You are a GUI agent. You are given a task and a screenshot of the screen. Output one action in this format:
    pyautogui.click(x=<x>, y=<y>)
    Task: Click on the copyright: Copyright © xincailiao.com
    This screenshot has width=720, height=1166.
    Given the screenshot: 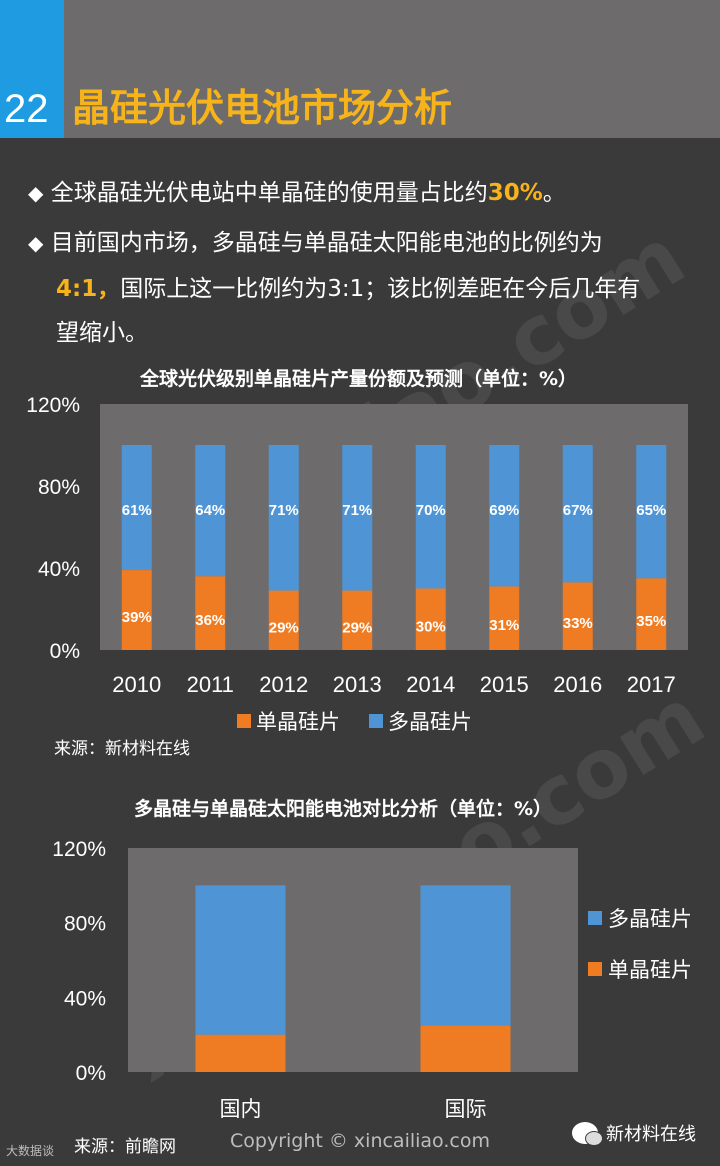 What is the action you would take?
    pyautogui.click(x=360, y=1141)
    